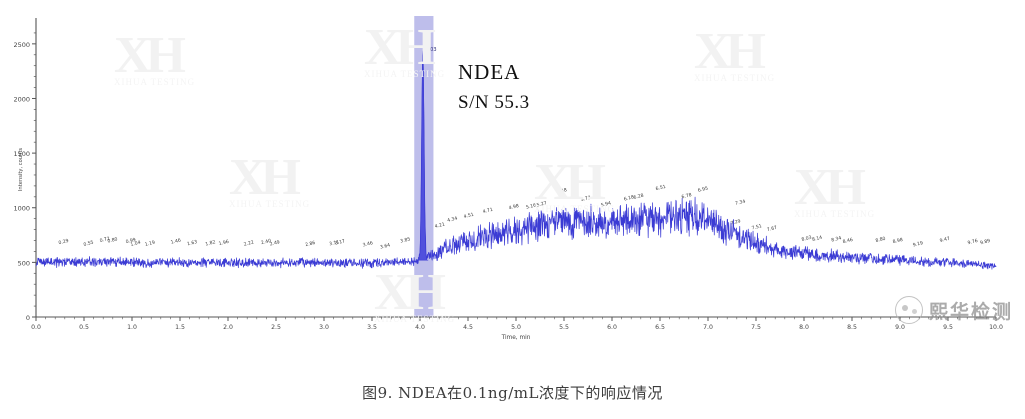  I want to click on peak-apex-label: 4.03, so click(430, 50).